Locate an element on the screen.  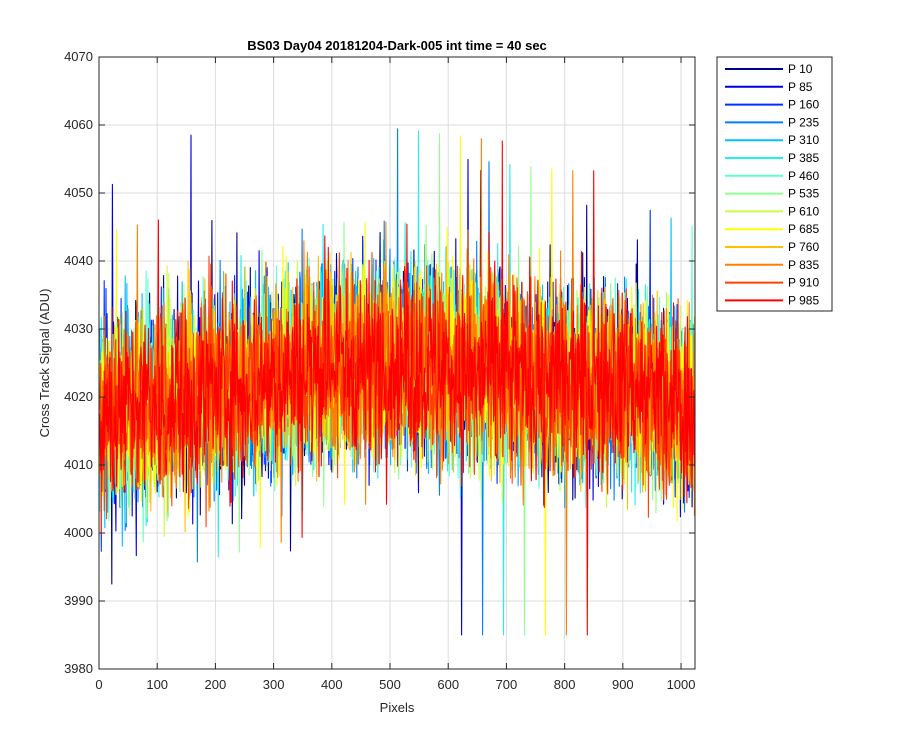
x-tick-label: 200 is located at coordinates (216, 684).